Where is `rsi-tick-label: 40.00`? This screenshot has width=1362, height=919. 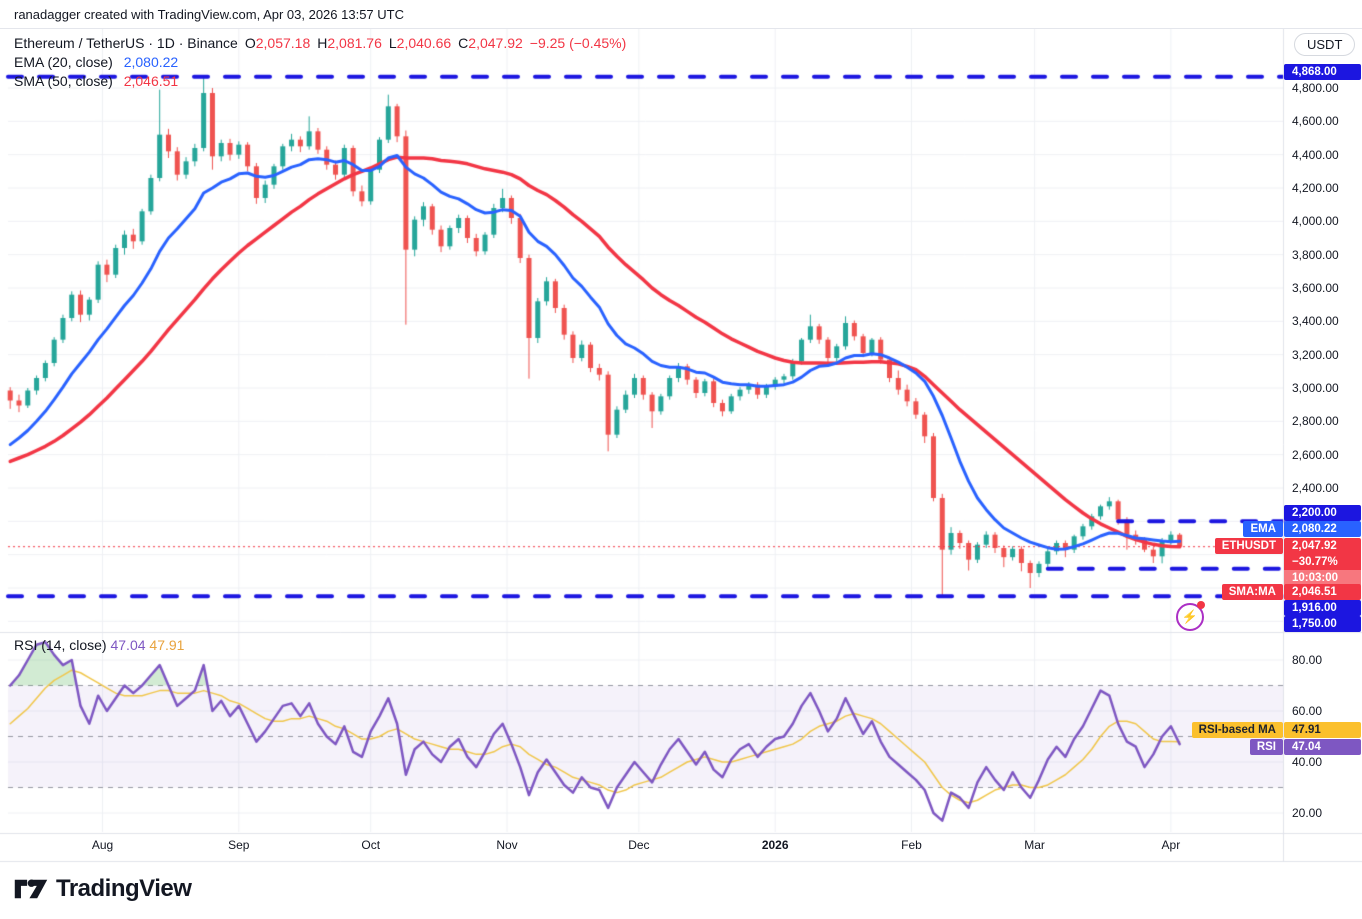
rsi-tick-label: 40.00 is located at coordinates (1307, 762).